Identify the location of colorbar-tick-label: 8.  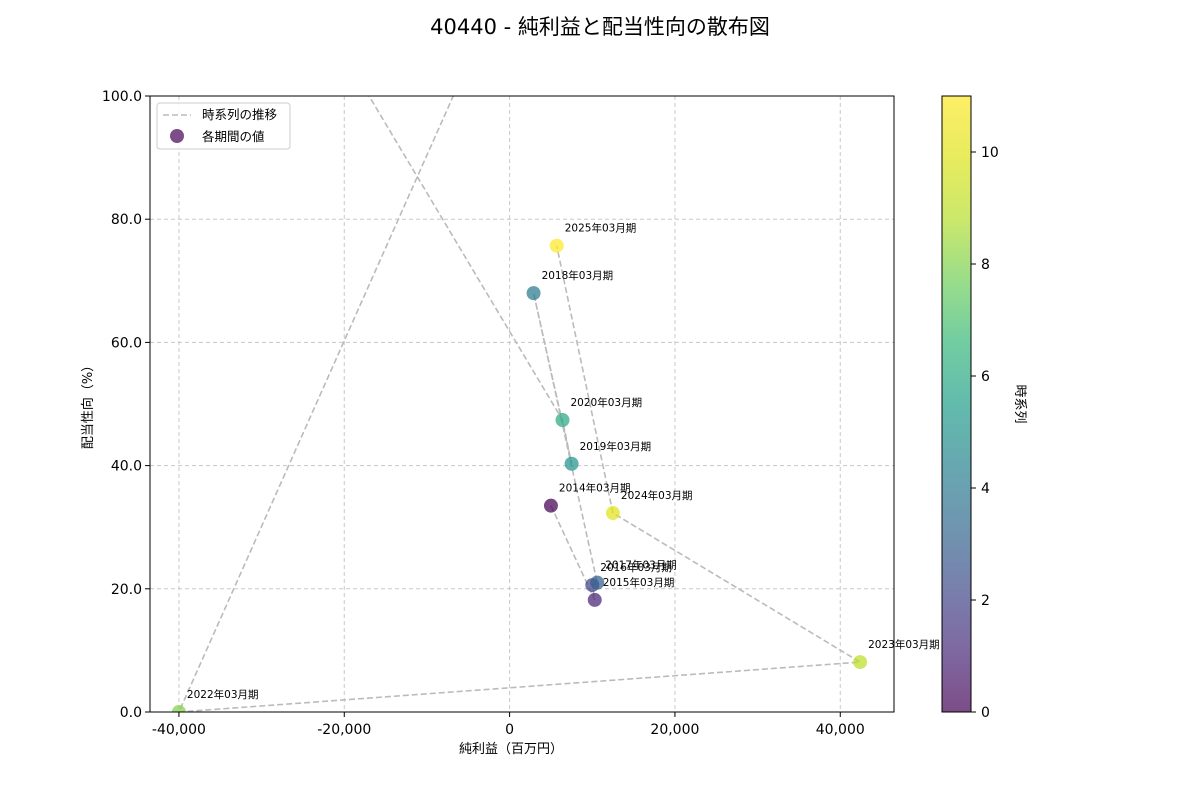
(985, 265).